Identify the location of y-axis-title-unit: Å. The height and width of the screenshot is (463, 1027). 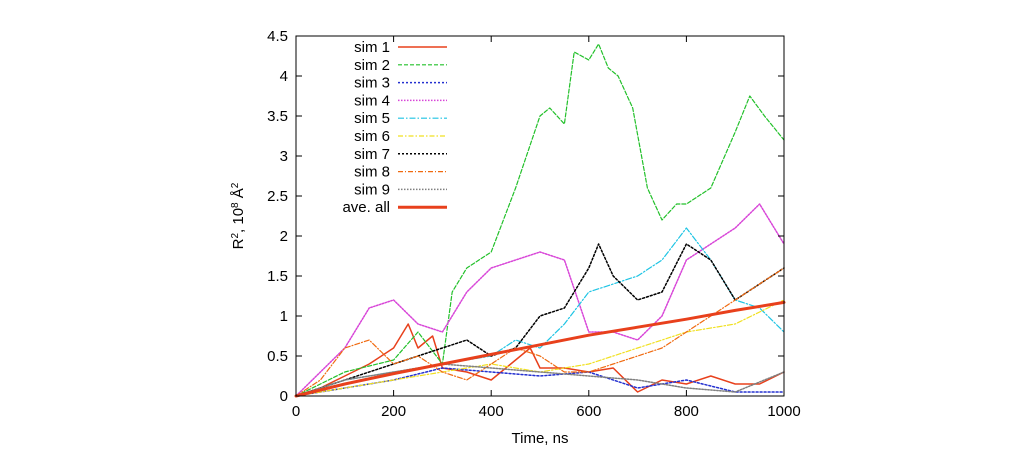
(238, 195).